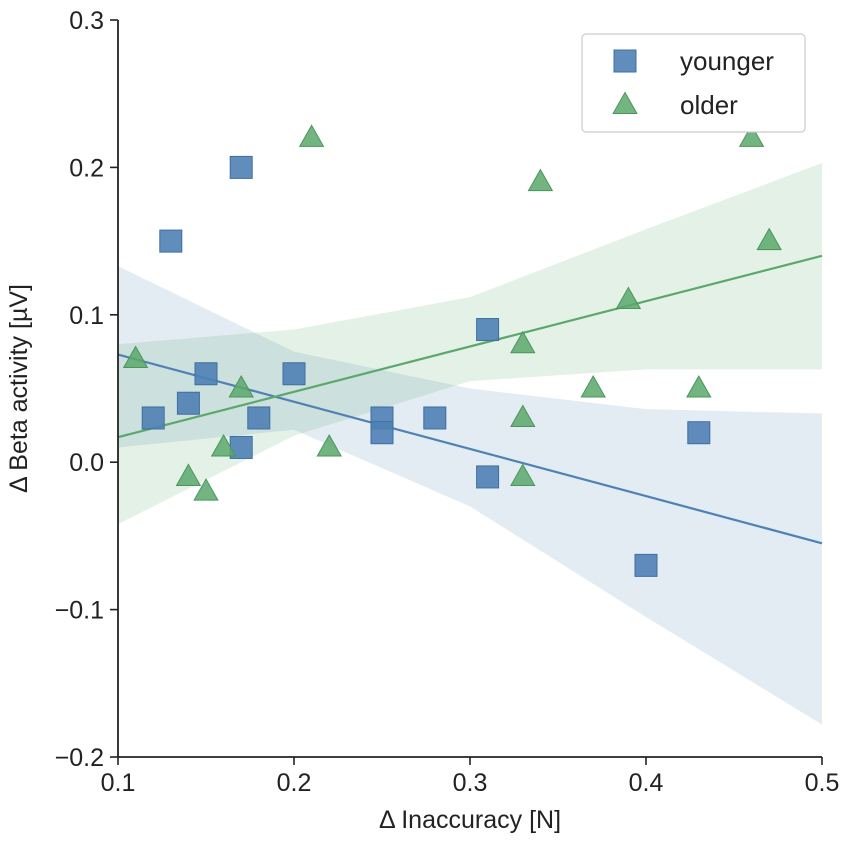 The width and height of the screenshot is (850, 842). Describe the element at coordinates (625, 102) in the screenshot. I see `legend-older-marker` at that location.